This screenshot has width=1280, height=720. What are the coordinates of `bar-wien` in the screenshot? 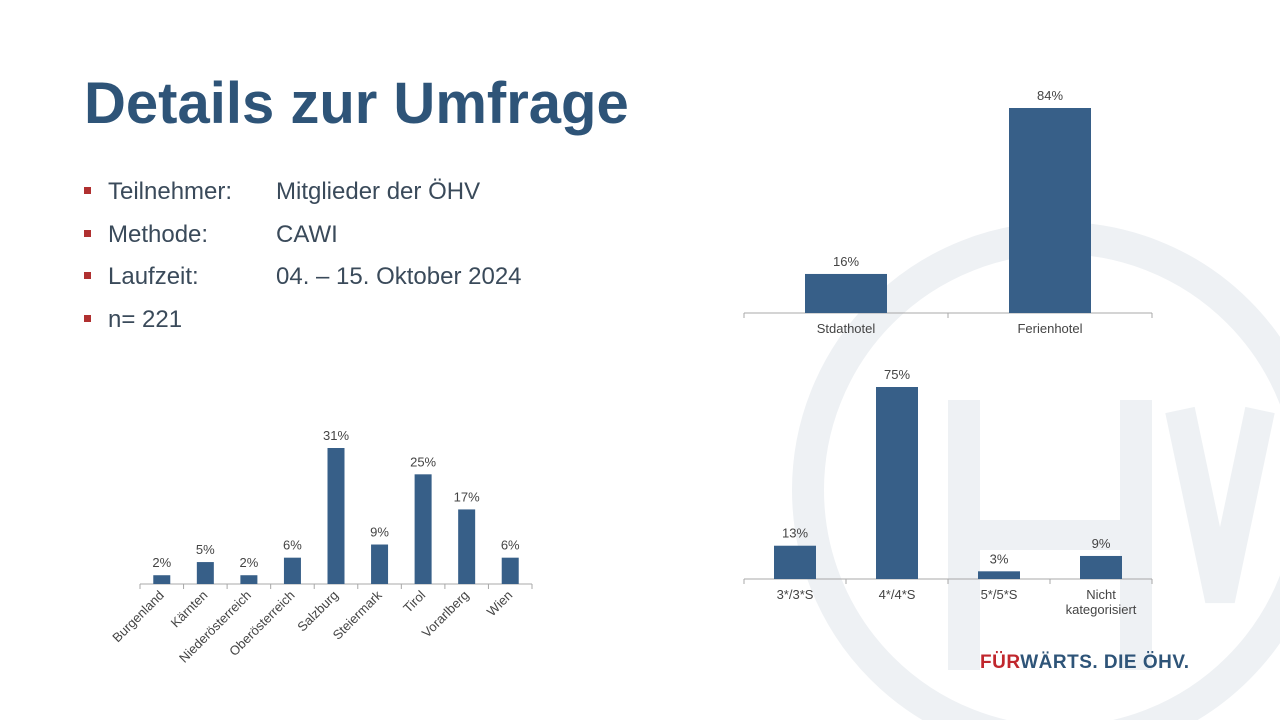 It's located at (510, 570).